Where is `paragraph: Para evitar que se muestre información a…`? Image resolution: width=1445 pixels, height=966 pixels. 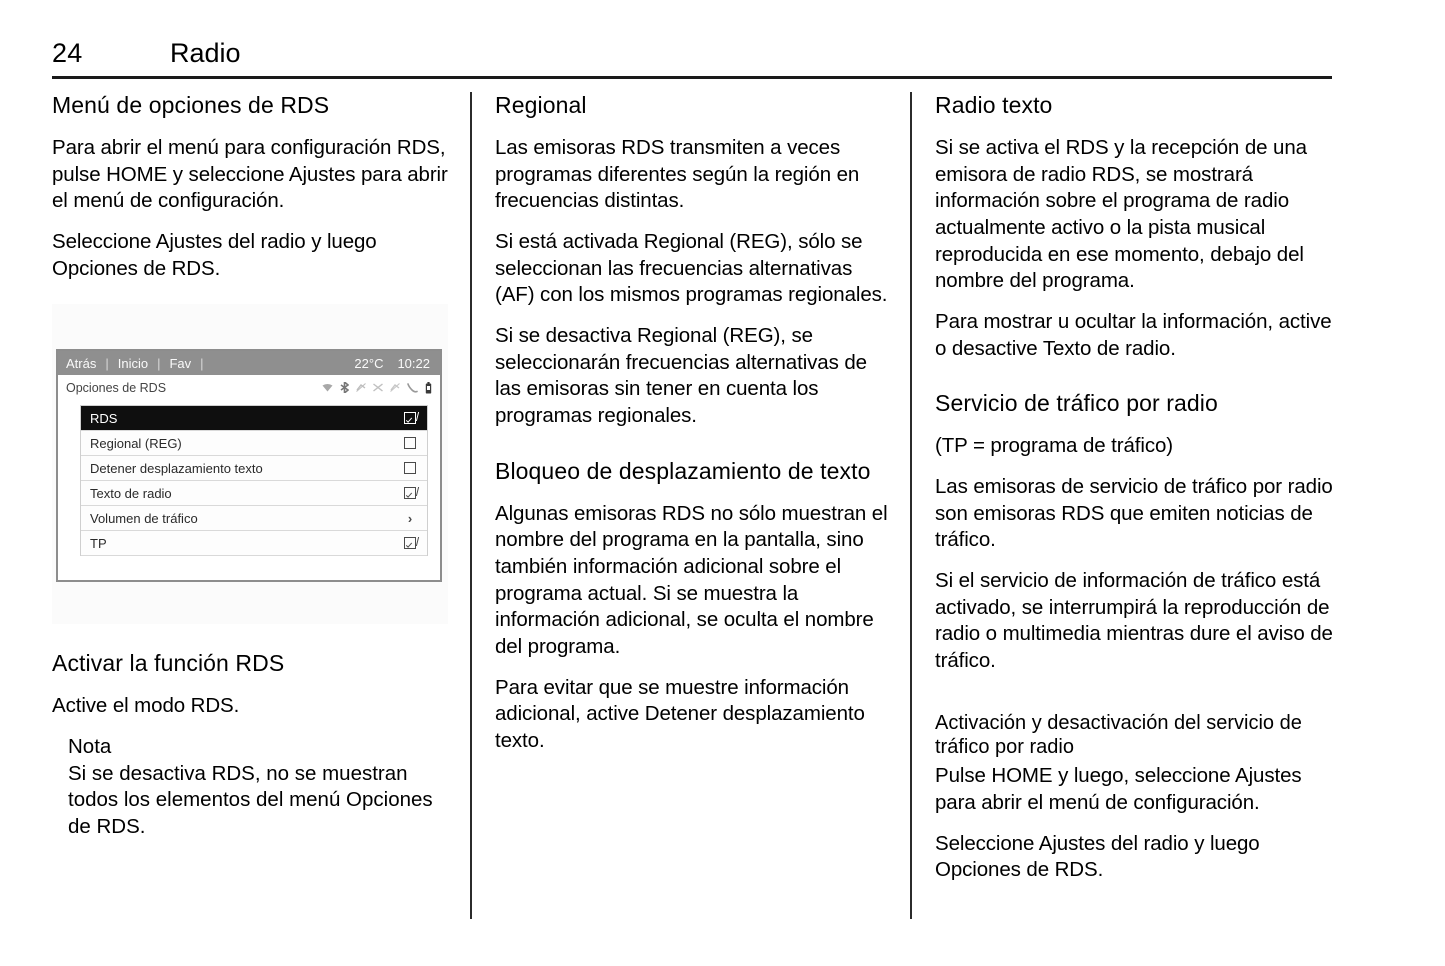
paragraph: Para evitar que se muestre información a… is located at coordinates (680, 713).